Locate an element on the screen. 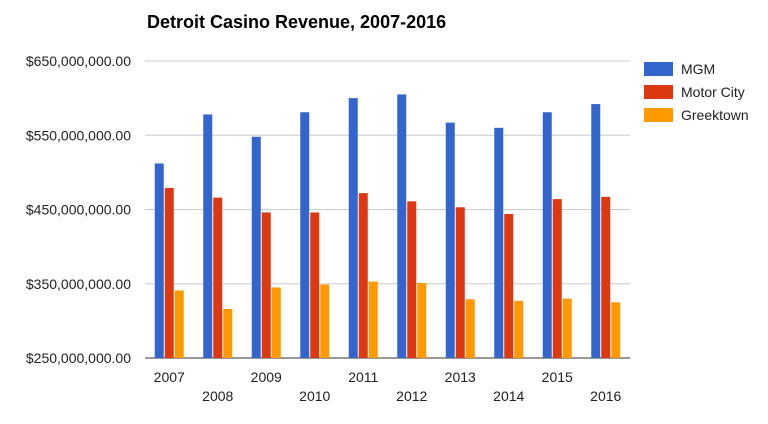  x-tick-label: 2014 is located at coordinates (508, 396).